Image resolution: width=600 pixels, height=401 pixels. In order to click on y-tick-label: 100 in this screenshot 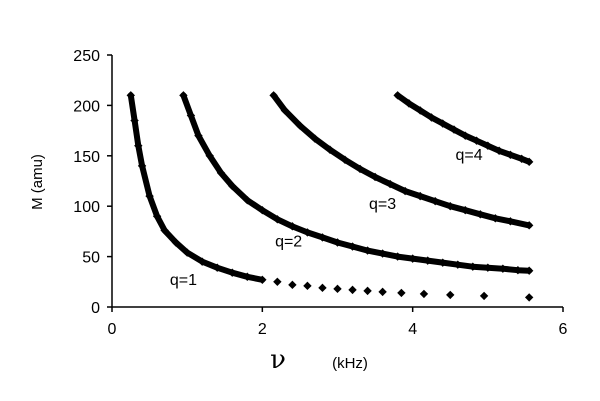, I will do `click(86, 207)`.